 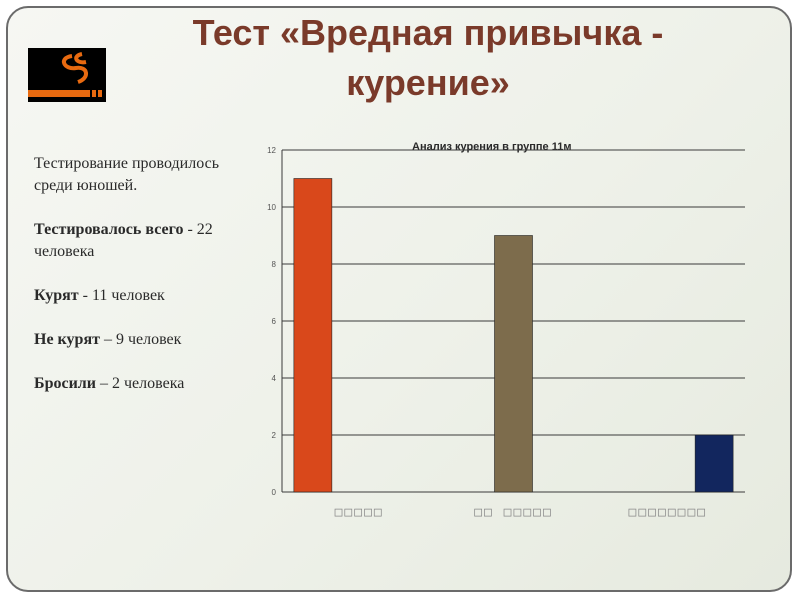 I want to click on y-tick-label: 2, so click(x=274, y=435).